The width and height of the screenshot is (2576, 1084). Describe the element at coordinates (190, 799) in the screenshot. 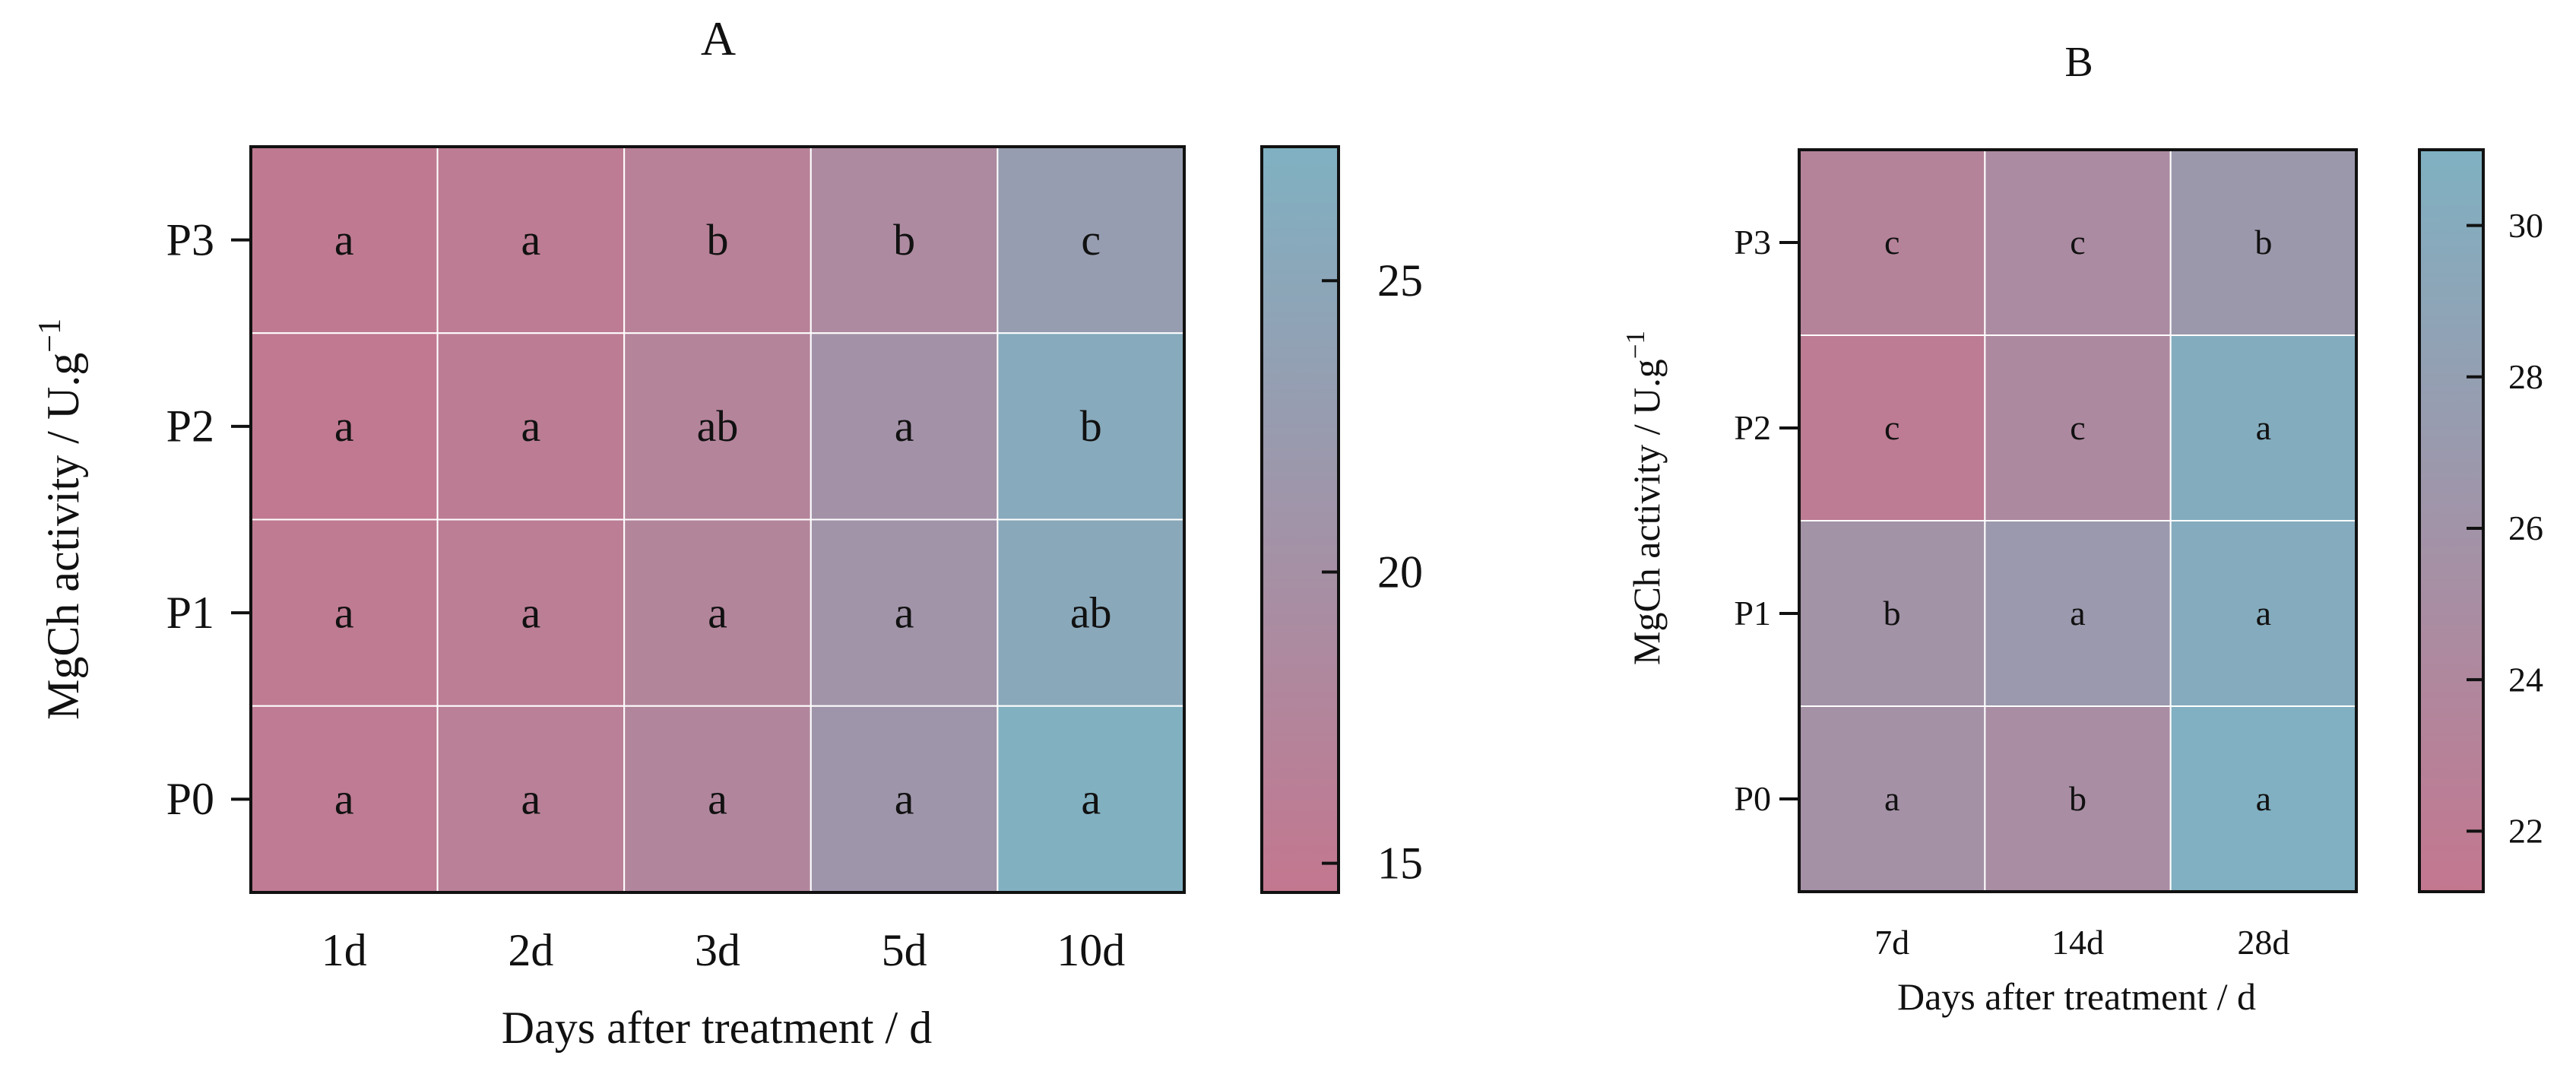

I see `panel-a-y-tick-label: P0` at that location.